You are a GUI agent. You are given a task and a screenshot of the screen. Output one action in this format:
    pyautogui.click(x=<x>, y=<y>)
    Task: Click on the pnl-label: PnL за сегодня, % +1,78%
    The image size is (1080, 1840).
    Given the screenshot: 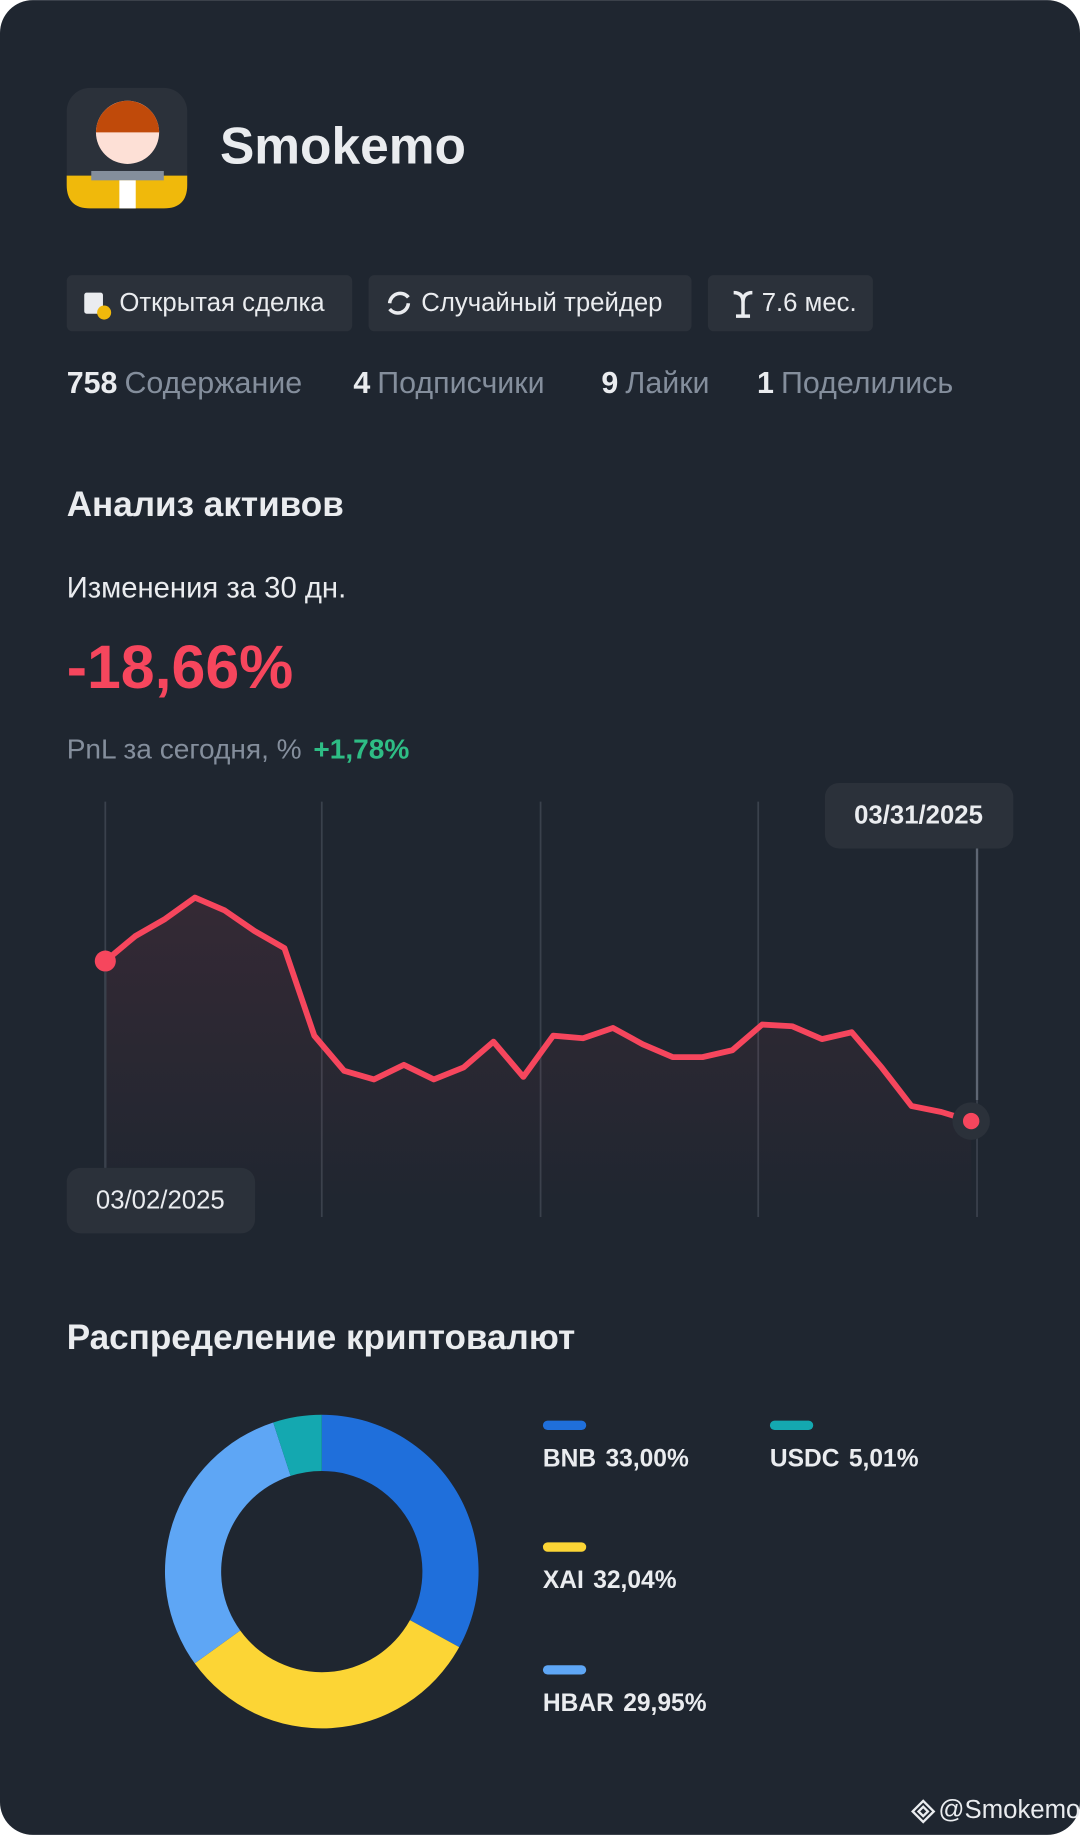 What is the action you would take?
    pyautogui.click(x=238, y=749)
    